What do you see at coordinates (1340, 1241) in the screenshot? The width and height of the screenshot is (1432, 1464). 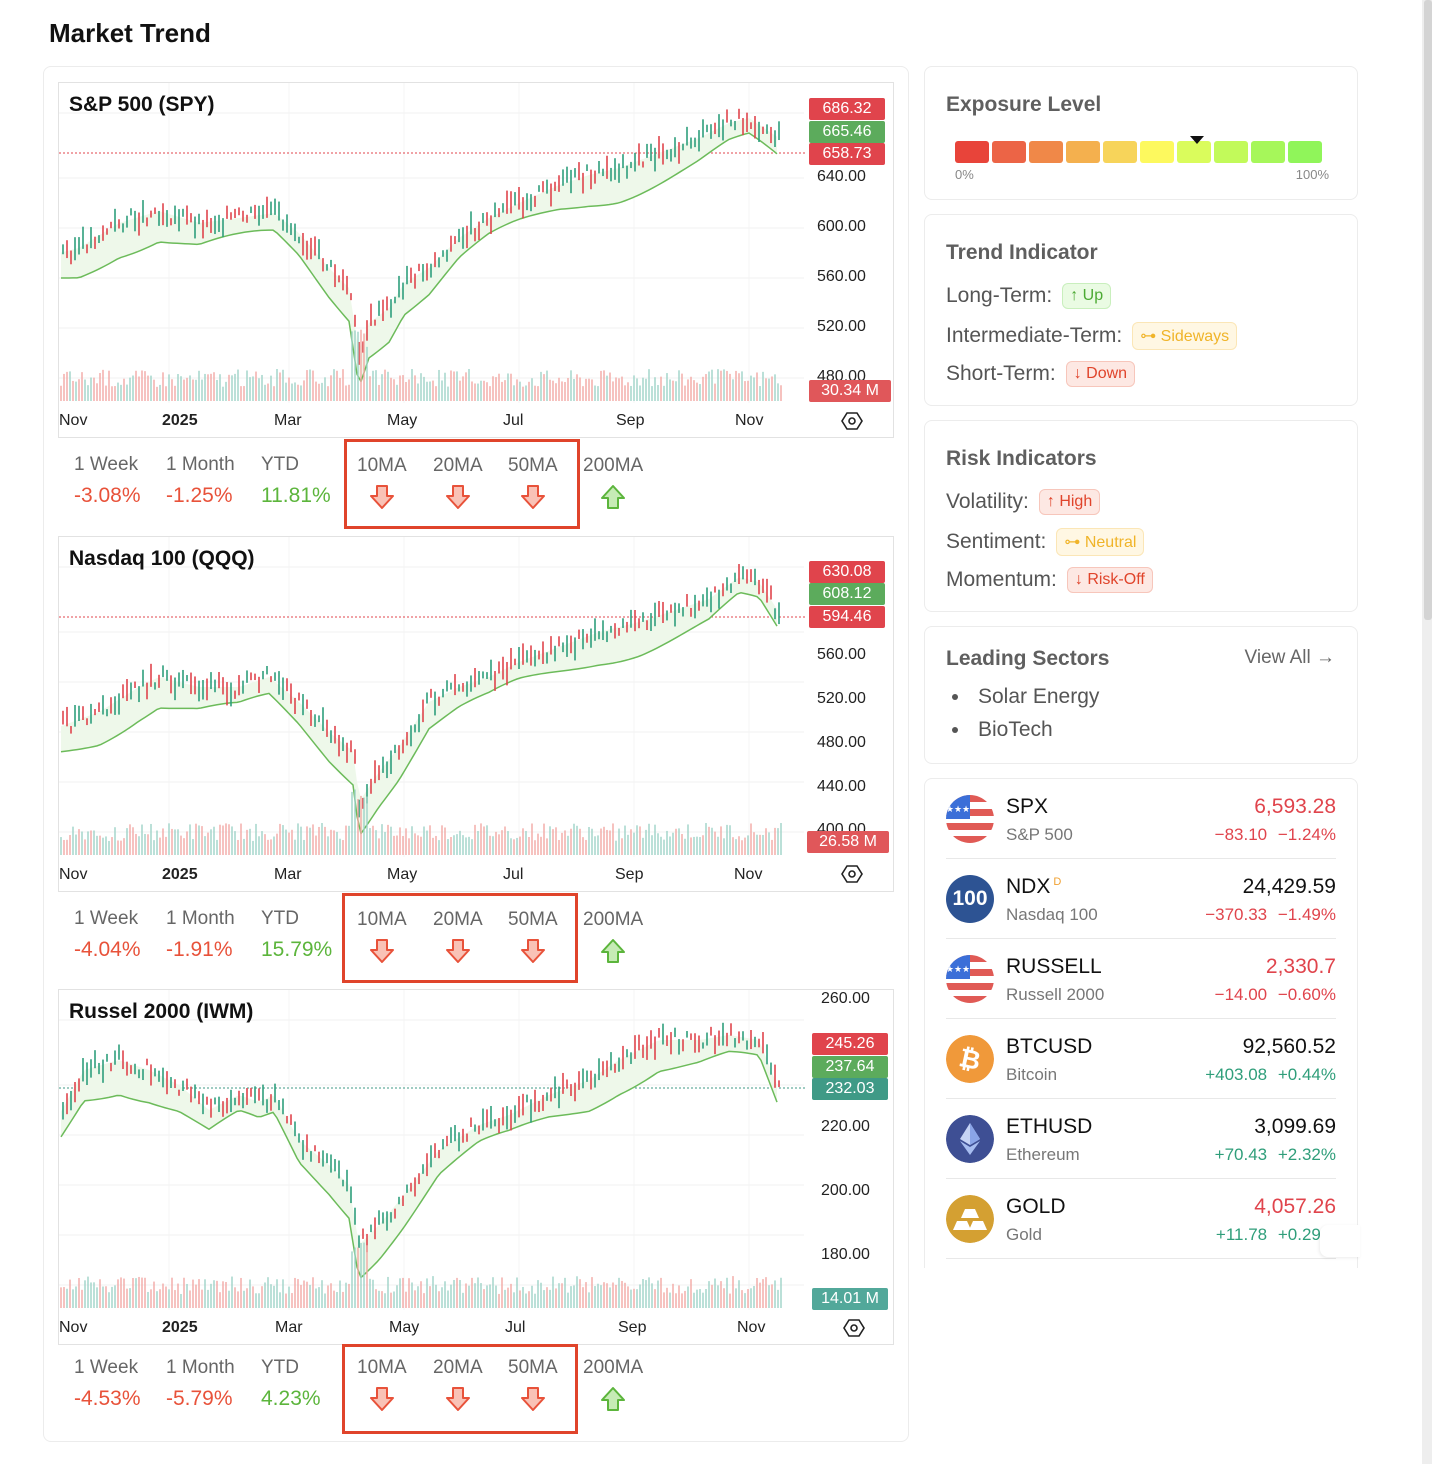 I see `floating-widget-tab` at bounding box center [1340, 1241].